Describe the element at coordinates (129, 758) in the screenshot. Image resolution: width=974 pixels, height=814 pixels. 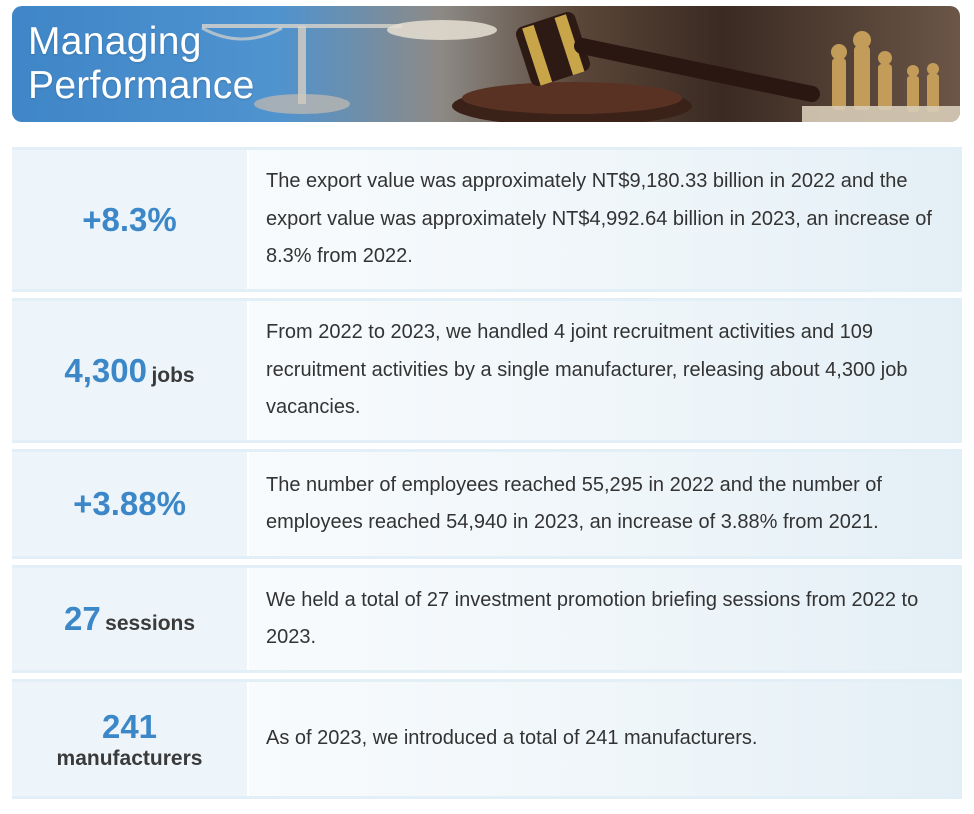
I see `metric-unit: manufacturers` at that location.